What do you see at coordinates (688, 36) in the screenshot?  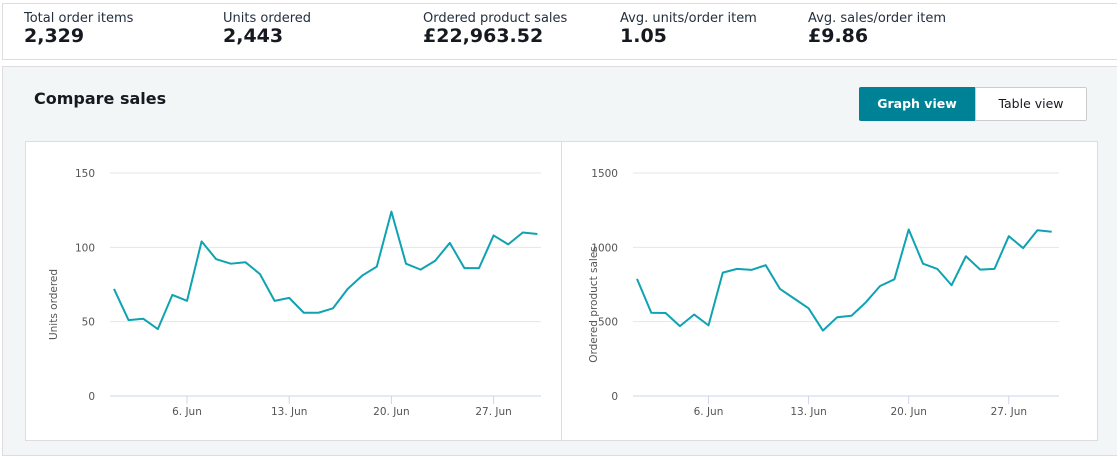 I see `metric-value: 1.05` at bounding box center [688, 36].